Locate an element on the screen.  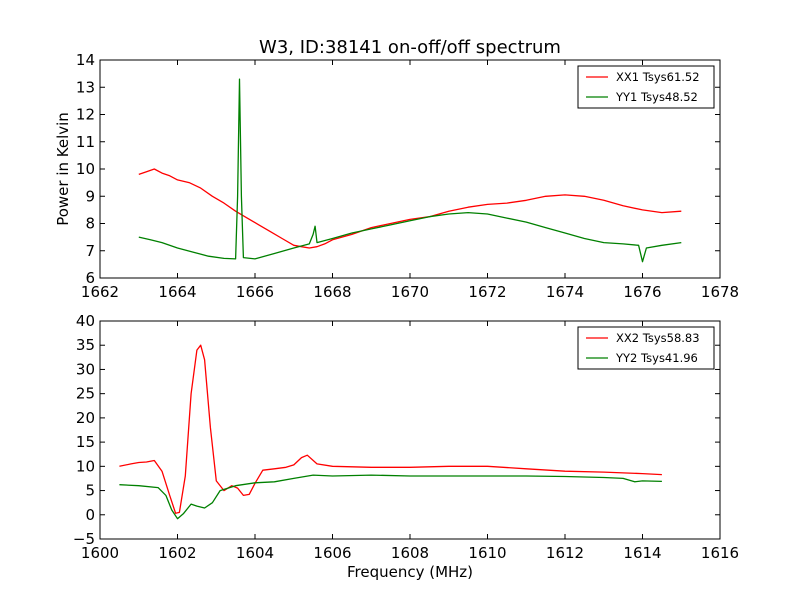
top-y-tick-label: 9 is located at coordinates (90, 196).